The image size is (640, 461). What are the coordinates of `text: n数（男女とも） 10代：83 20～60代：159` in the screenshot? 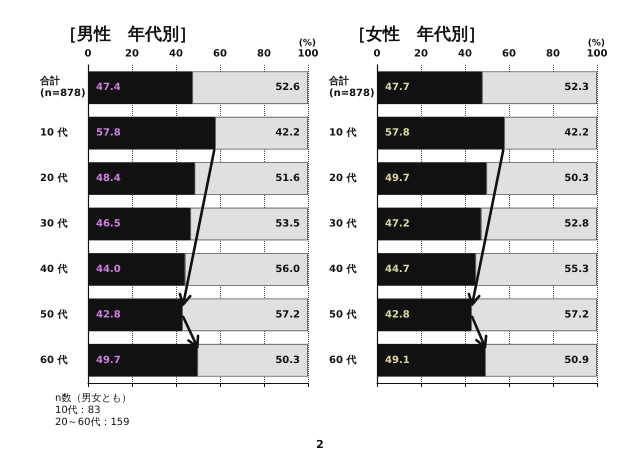 It's located at (93, 411).